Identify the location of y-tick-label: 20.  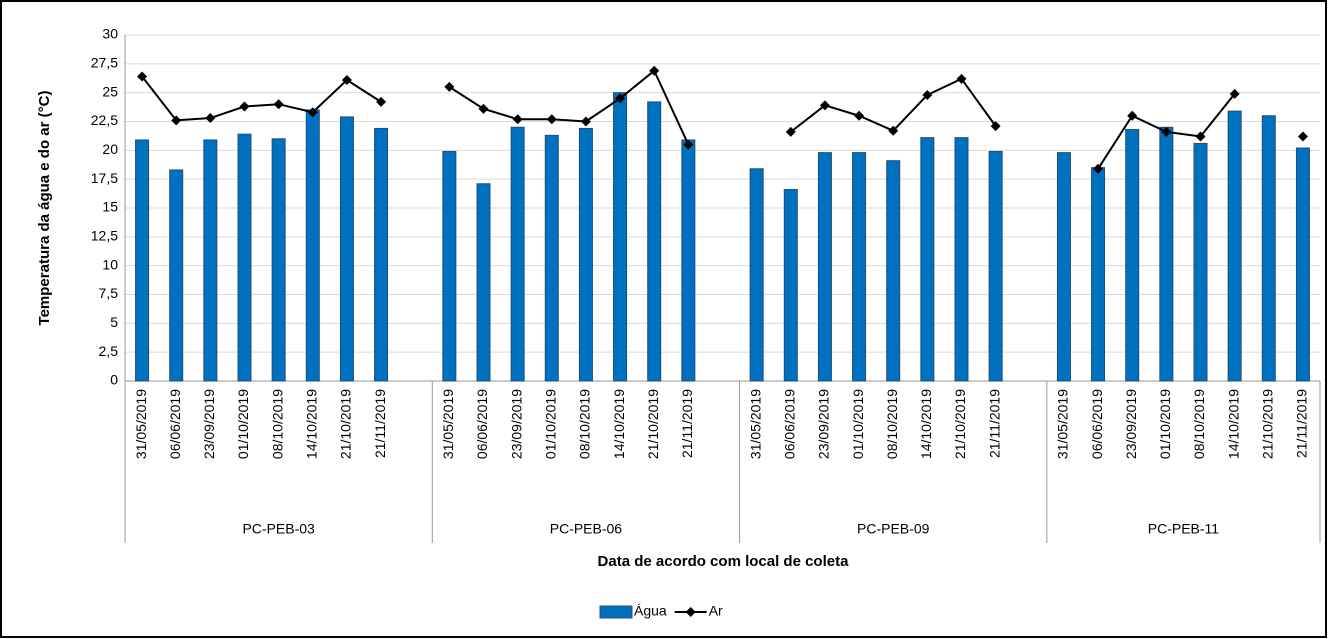
(110, 149).